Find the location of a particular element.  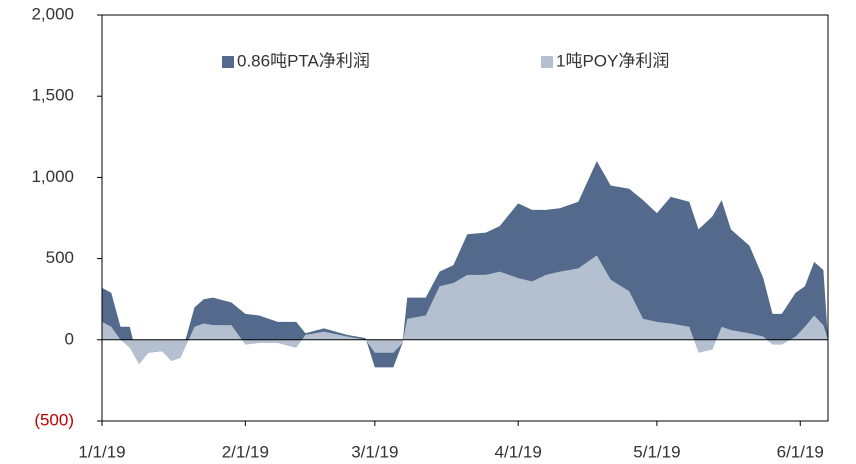

y-tick-label: (500) is located at coordinates (54, 419).